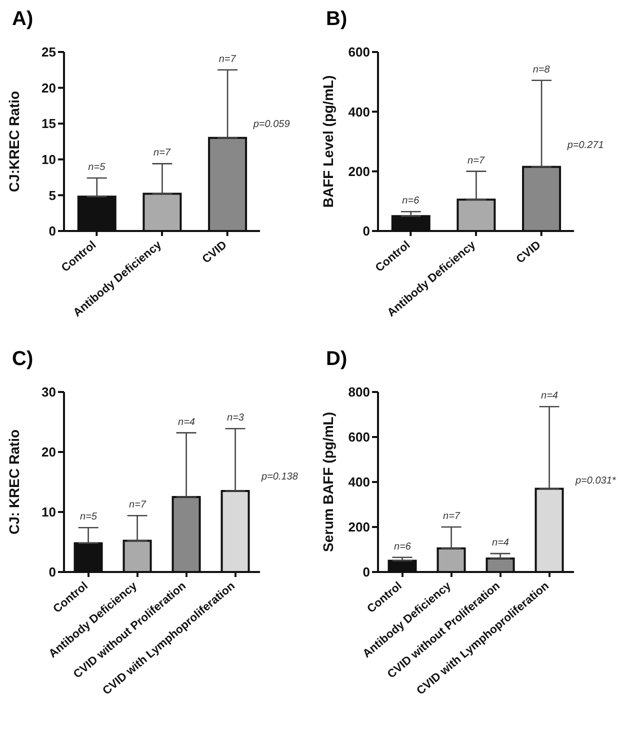  I want to click on y-tick-label: 5, so click(52, 195).